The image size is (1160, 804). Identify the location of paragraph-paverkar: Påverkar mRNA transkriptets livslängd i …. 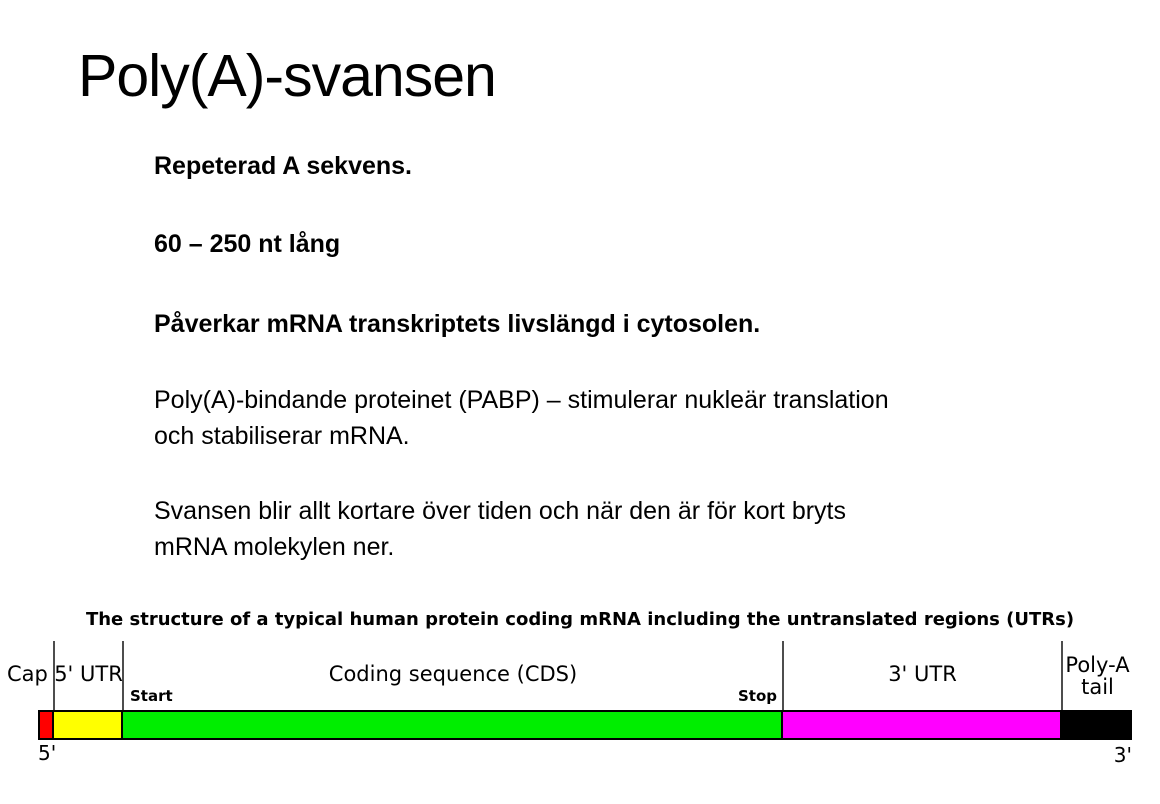
(521, 324).